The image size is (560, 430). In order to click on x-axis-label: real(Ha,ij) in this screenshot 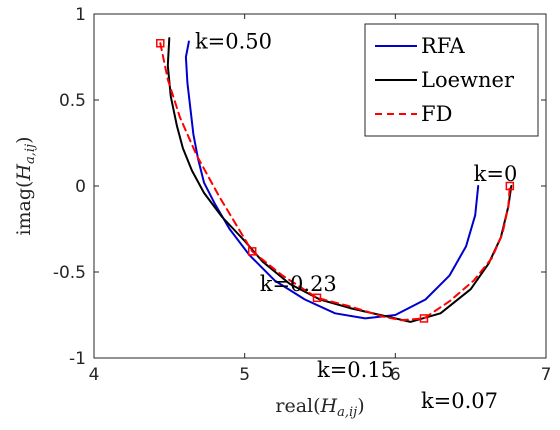, I will do `click(319, 407)`.